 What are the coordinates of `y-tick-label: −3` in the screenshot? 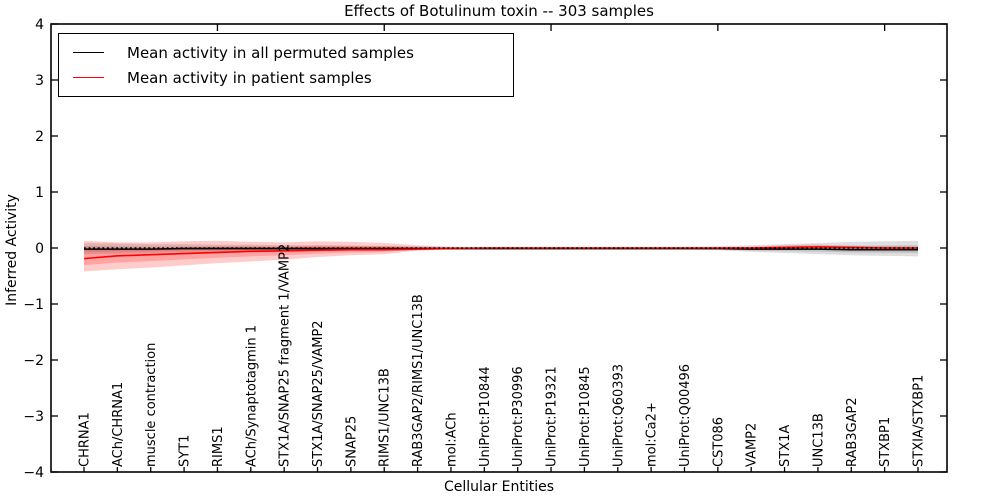 It's located at (33, 417).